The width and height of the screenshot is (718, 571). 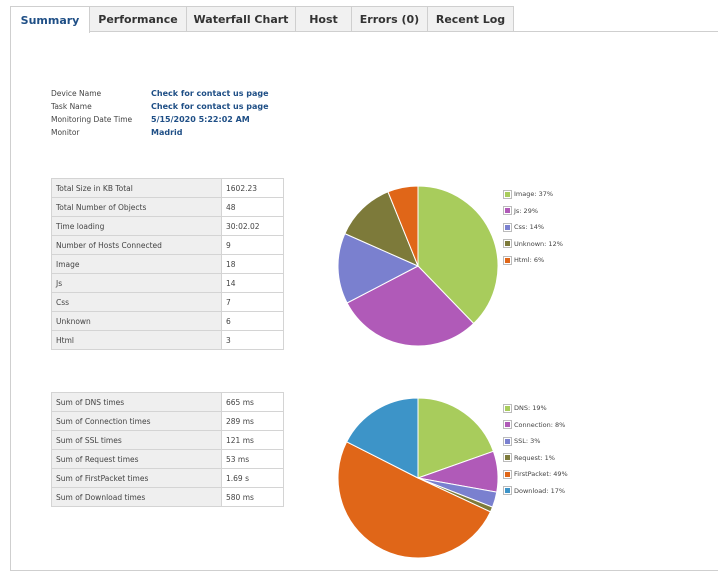 I want to click on row-label: Sum of FirstPacket times, so click(x=136, y=478).